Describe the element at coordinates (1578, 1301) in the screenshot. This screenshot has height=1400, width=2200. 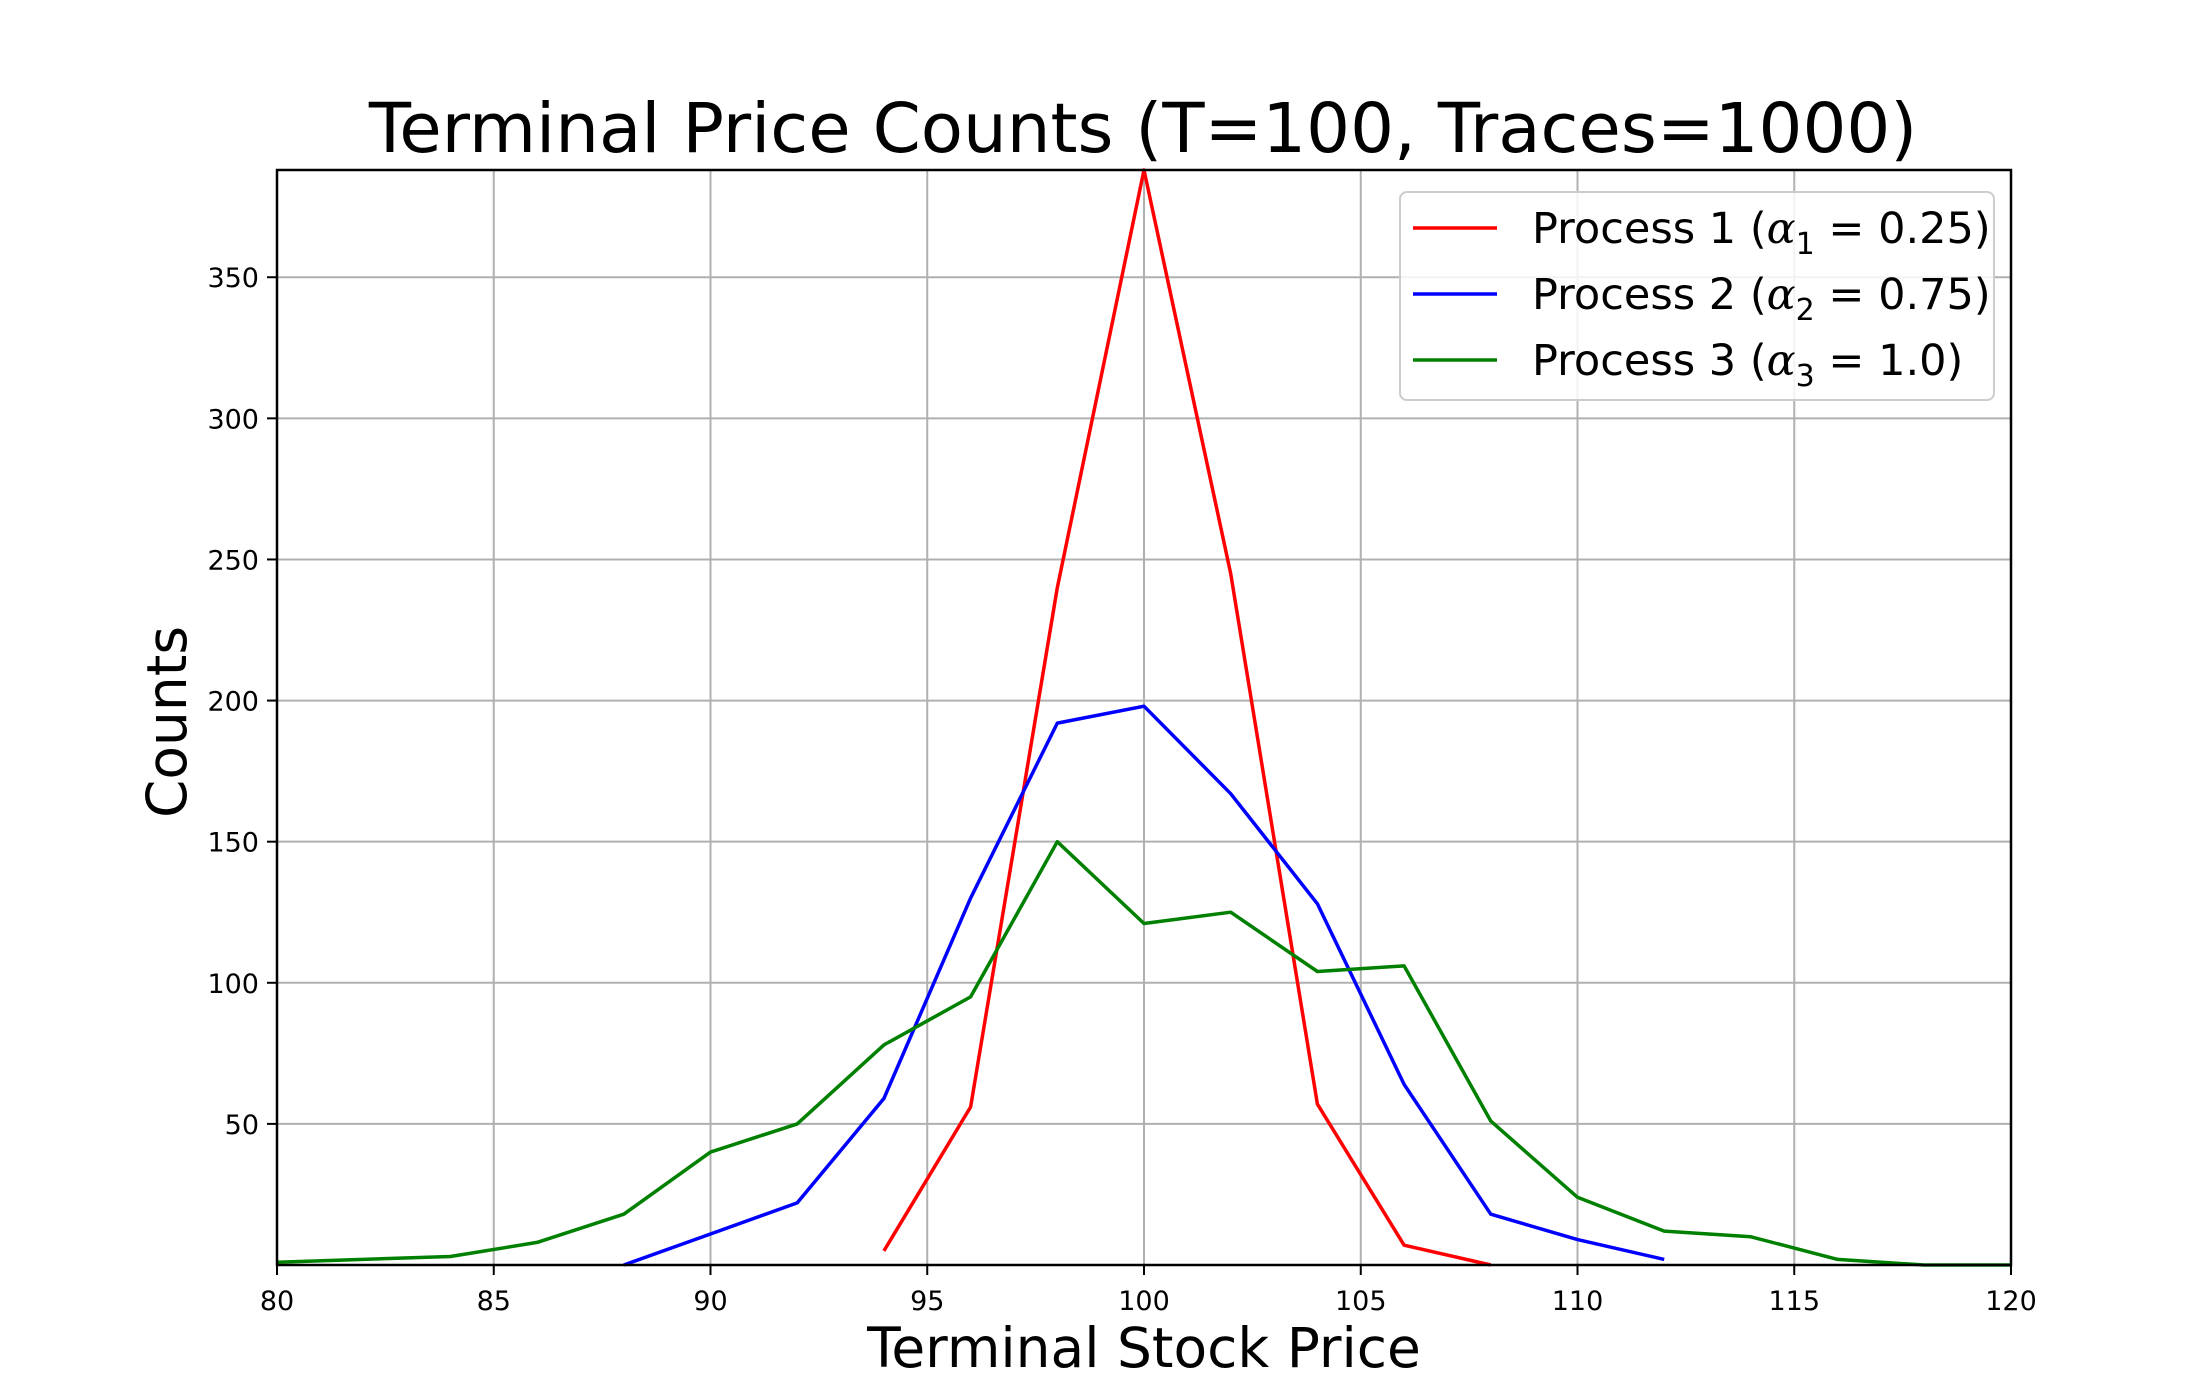
I see `x-tick-label: 110` at that location.